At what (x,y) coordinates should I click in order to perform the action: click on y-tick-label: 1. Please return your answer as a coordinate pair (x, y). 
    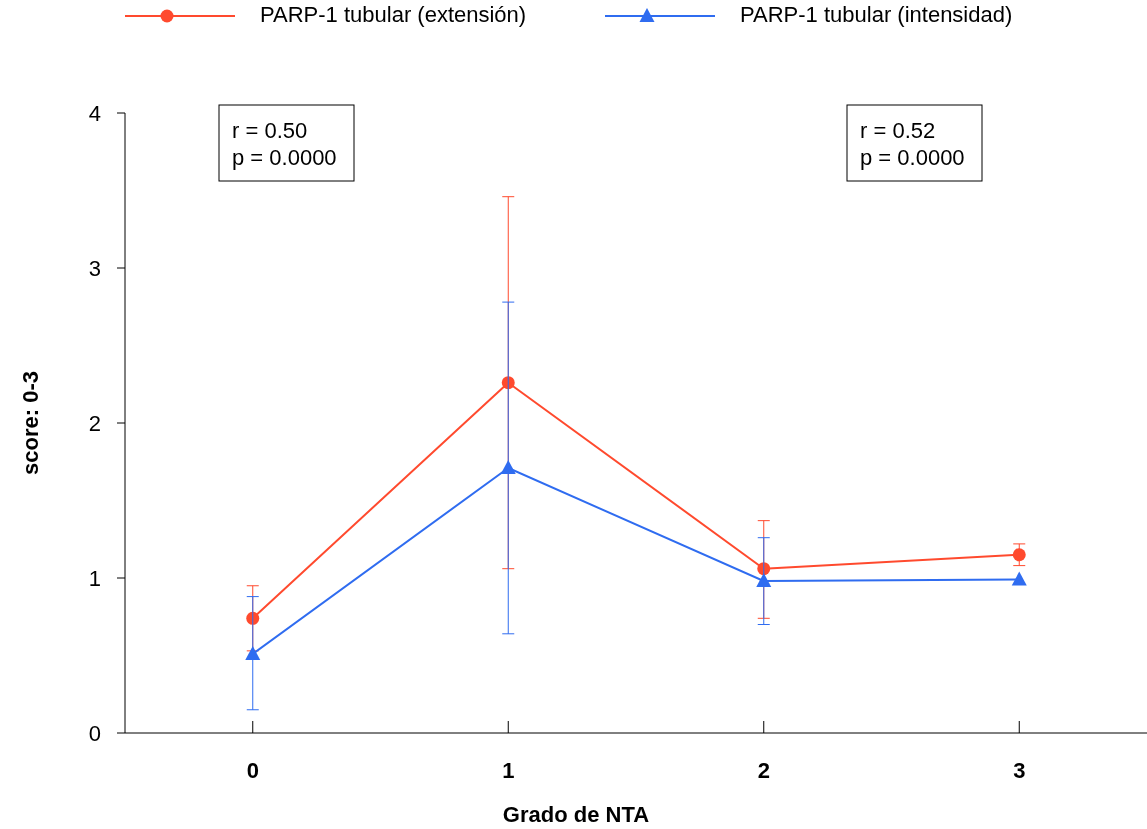
    Looking at the image, I should click on (94, 578).